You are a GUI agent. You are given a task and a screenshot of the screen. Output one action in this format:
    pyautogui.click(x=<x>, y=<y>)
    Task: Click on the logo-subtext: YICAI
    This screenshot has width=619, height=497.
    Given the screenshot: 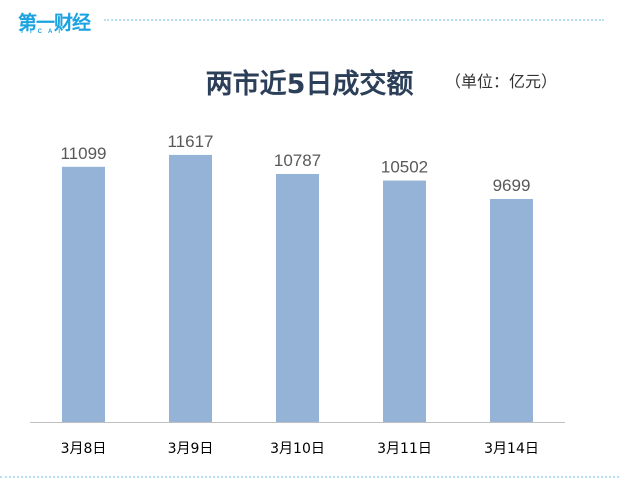 What is the action you would take?
    pyautogui.click(x=43, y=32)
    